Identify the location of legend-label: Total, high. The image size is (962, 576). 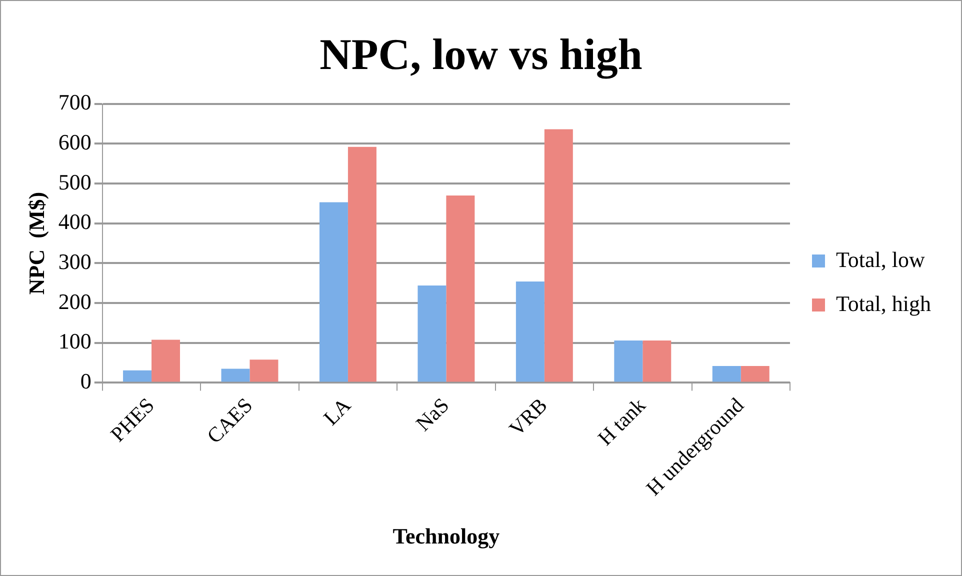
(884, 303).